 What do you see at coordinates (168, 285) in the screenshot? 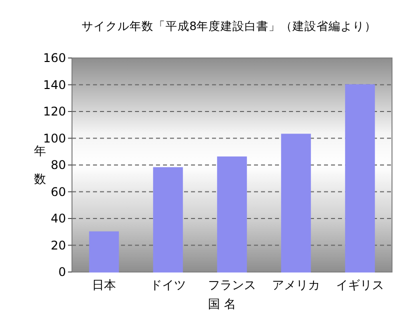
I see `x-tick-label: ドイツ` at bounding box center [168, 285].